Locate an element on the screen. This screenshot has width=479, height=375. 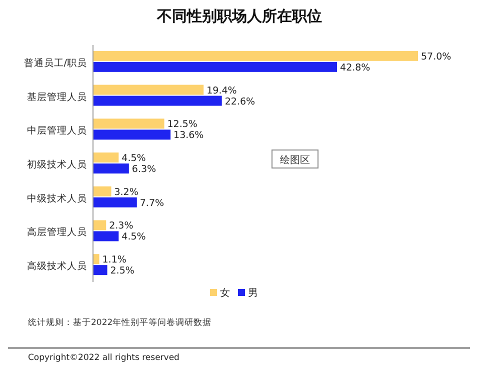
y-tick-label: 高层管理人员 is located at coordinates (57, 232).